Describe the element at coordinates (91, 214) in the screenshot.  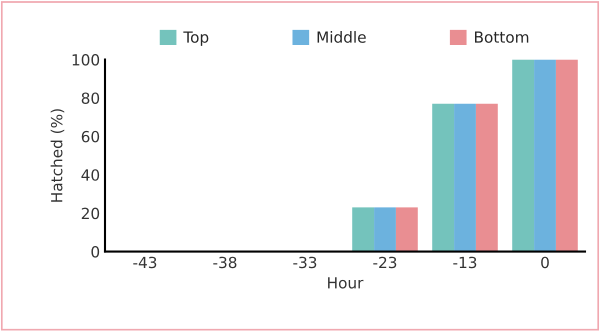
I see `y-tick-label: 20` at that location.